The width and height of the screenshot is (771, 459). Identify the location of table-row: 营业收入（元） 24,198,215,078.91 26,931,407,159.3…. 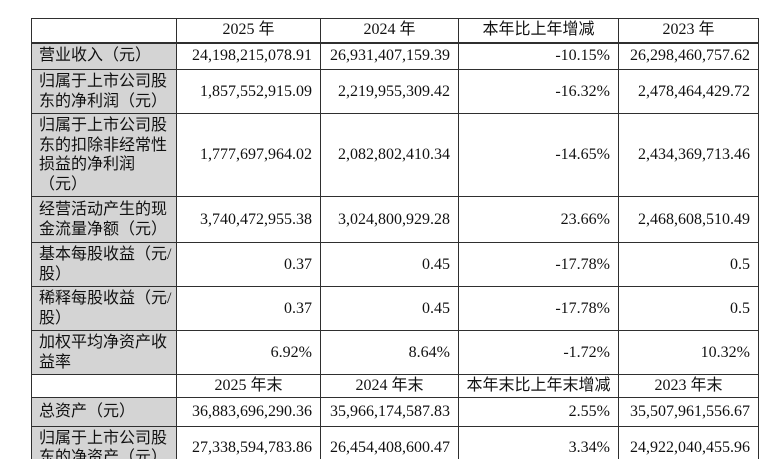
(395, 56).